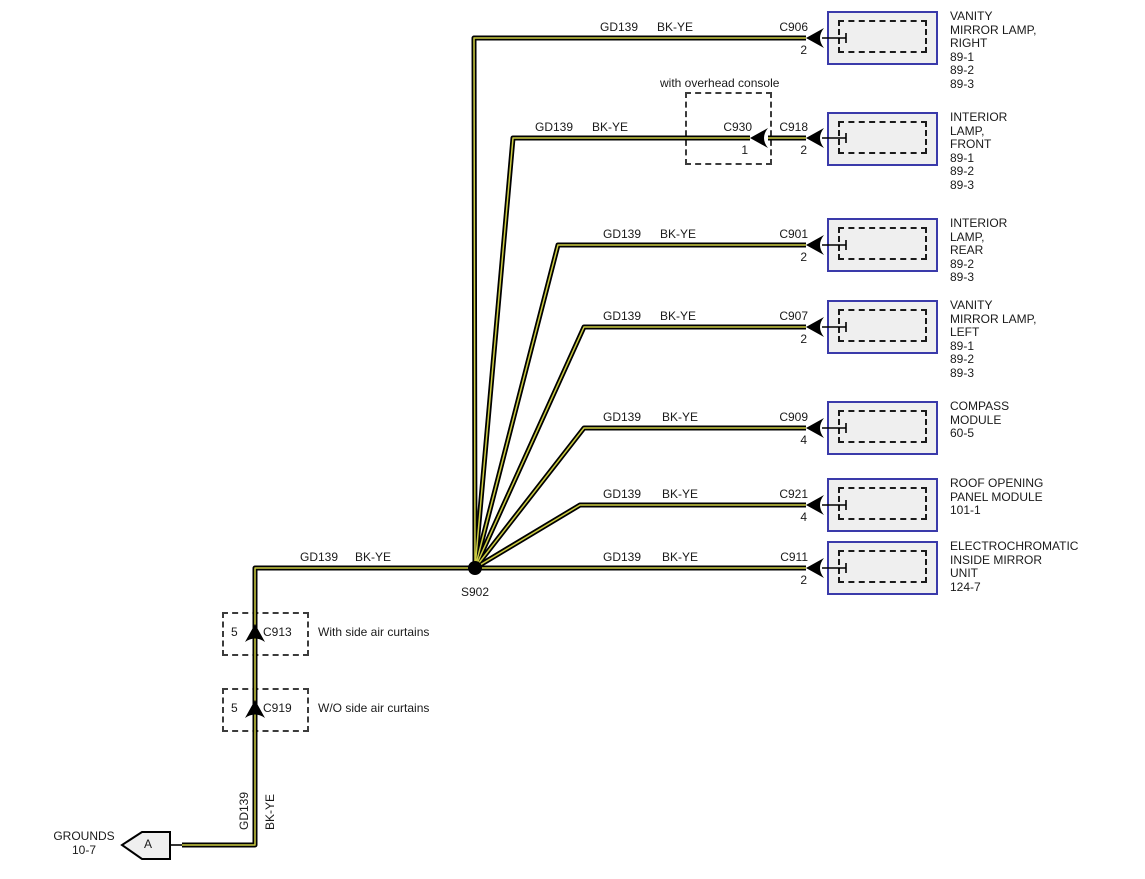 The image size is (1145, 879). What do you see at coordinates (277, 632) in the screenshot?
I see `connector-label-c913: C913` at bounding box center [277, 632].